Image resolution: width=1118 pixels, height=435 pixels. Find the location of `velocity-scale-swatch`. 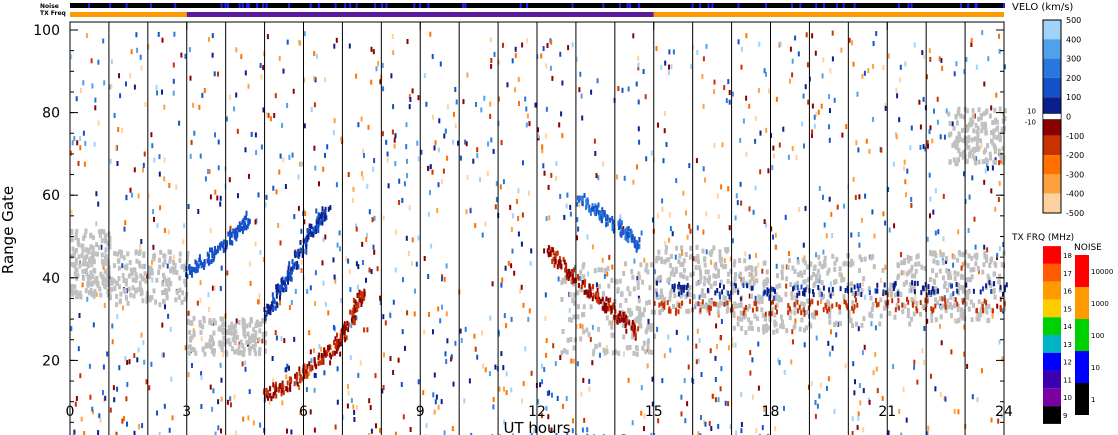

velocity-scale-swatch is located at coordinates (1052, 126).